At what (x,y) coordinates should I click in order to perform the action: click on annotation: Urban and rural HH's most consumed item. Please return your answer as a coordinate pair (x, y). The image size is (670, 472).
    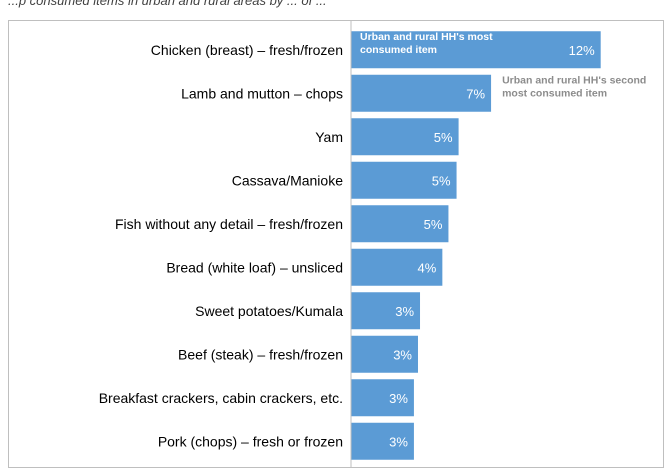
    Looking at the image, I should click on (426, 43).